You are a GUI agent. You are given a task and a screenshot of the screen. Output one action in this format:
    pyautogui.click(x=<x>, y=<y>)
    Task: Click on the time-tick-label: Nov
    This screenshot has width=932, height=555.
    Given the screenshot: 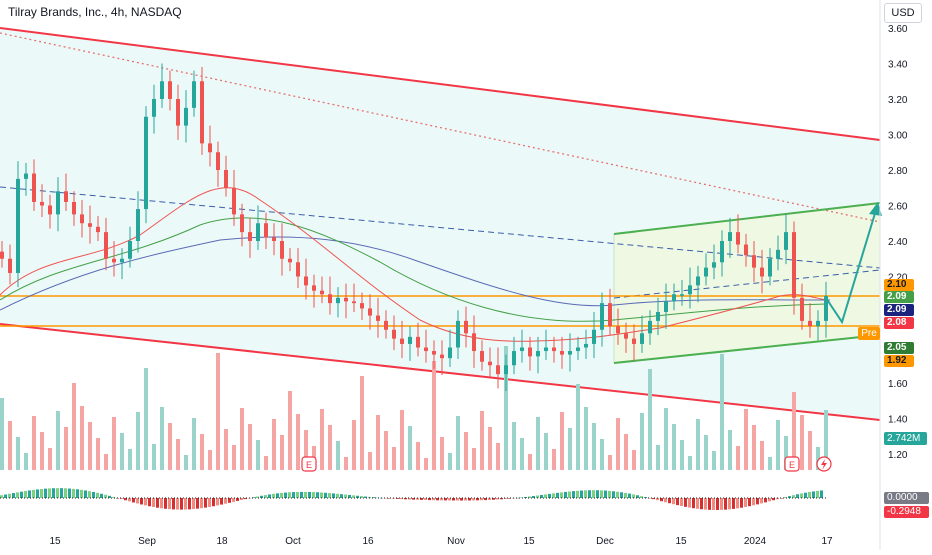 What is the action you would take?
    pyautogui.click(x=456, y=541)
    